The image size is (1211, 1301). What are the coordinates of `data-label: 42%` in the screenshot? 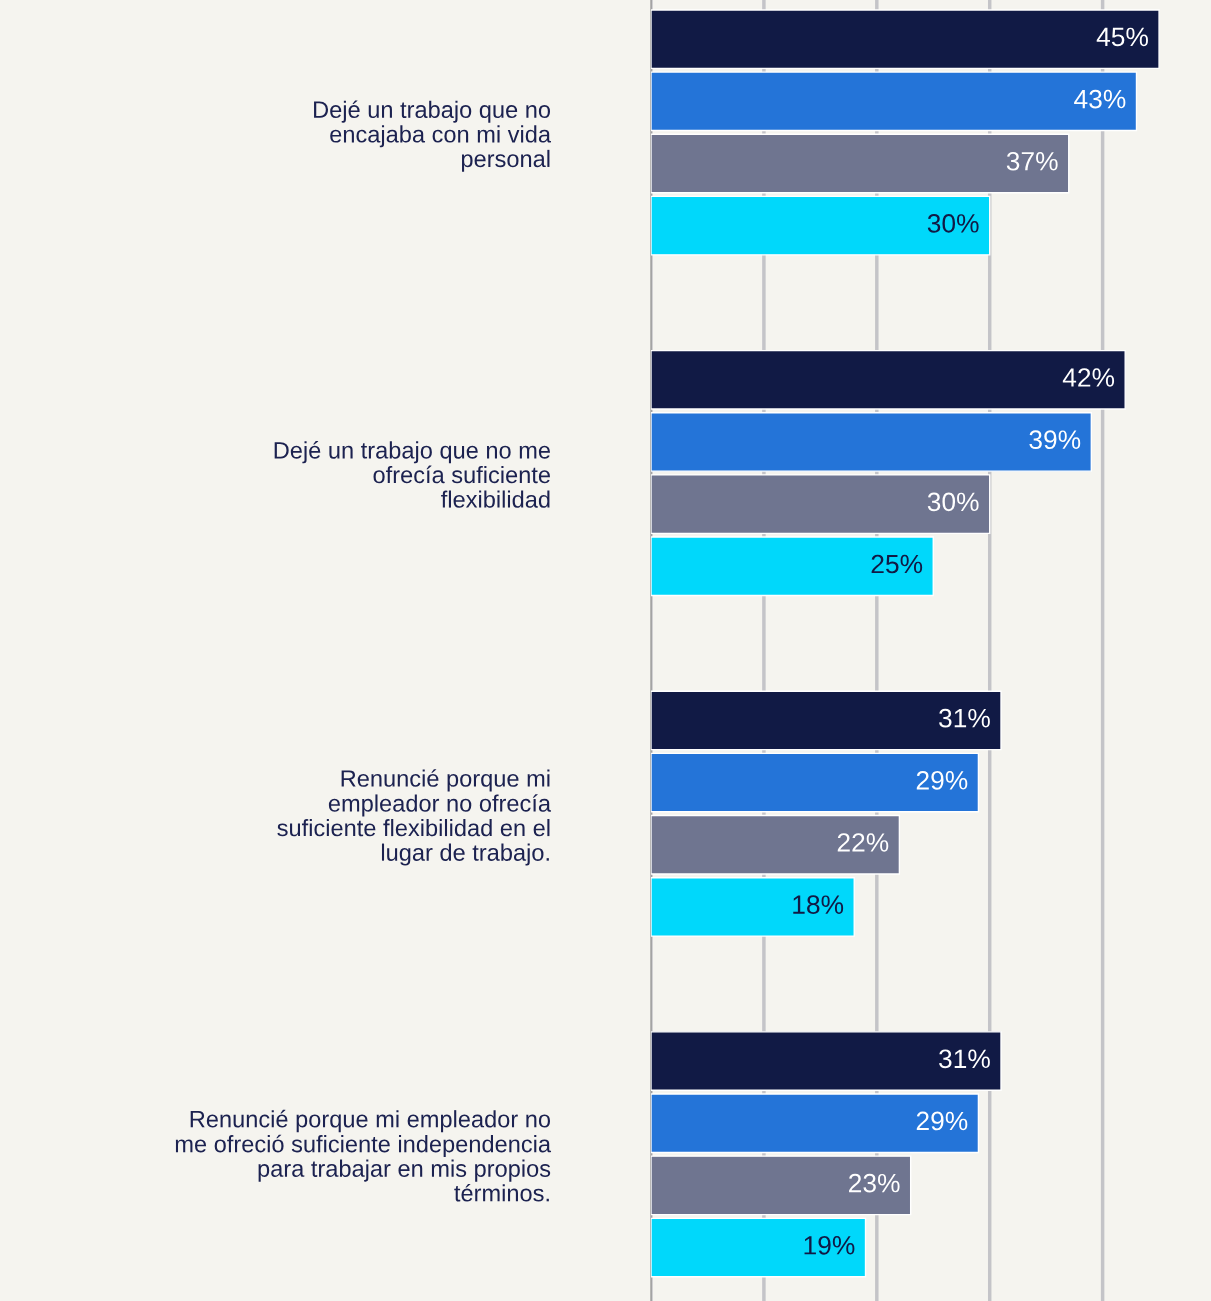 It's located at (1088, 377).